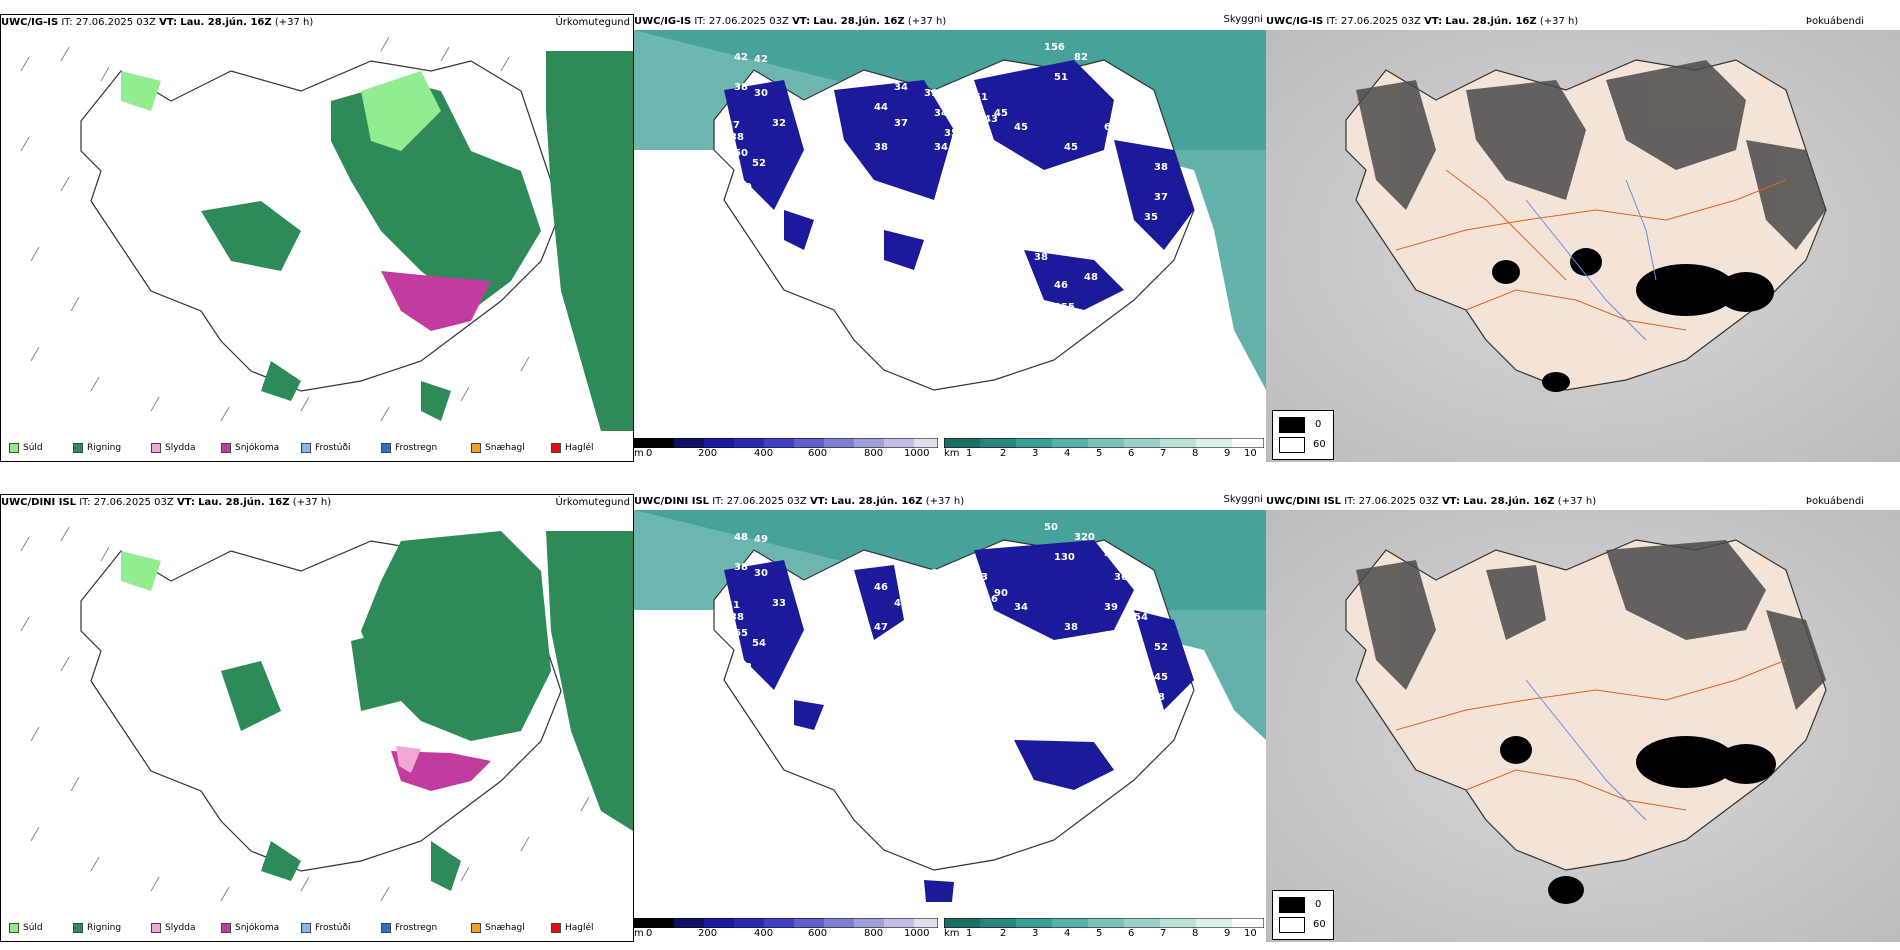 This screenshot has width=1900, height=950. Describe the element at coordinates (779, 123) in the screenshot. I see `cloud-base-label: 32` at that location.